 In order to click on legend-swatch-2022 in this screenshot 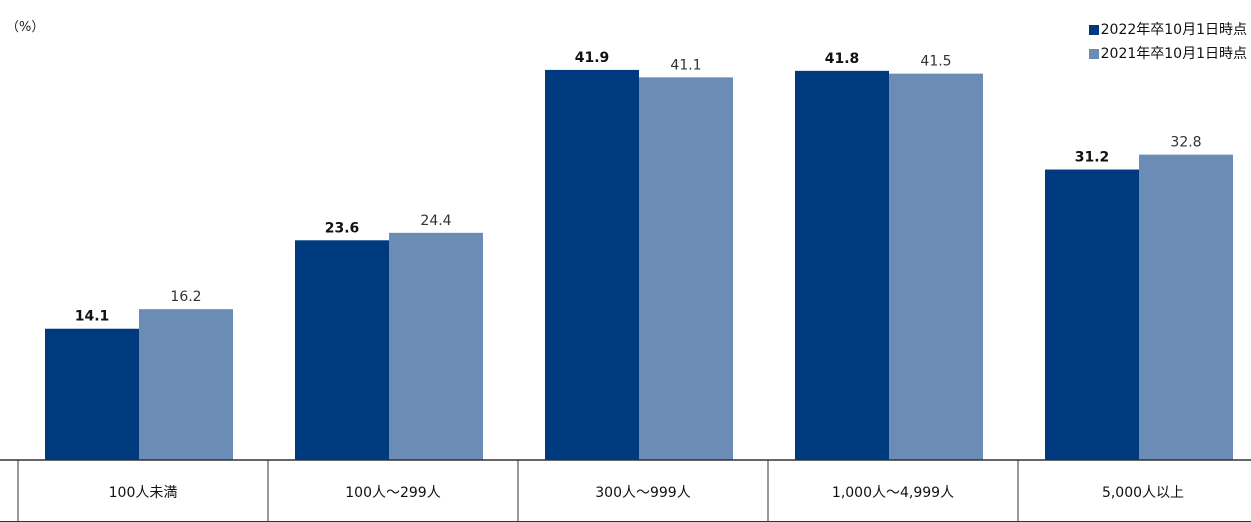, I will do `click(1093, 30)`.